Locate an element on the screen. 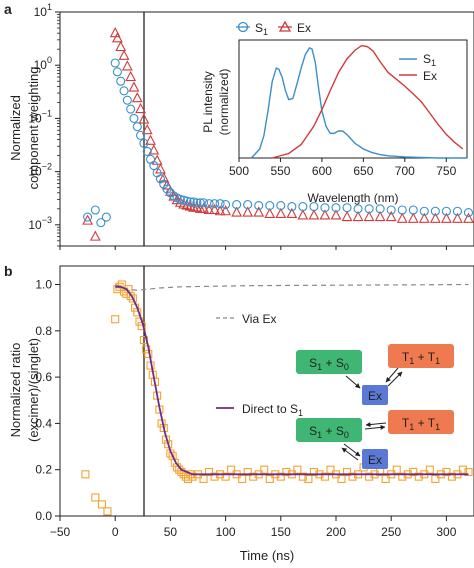 The image size is (474, 568). inset-xtick-label: 650 is located at coordinates (363, 171).